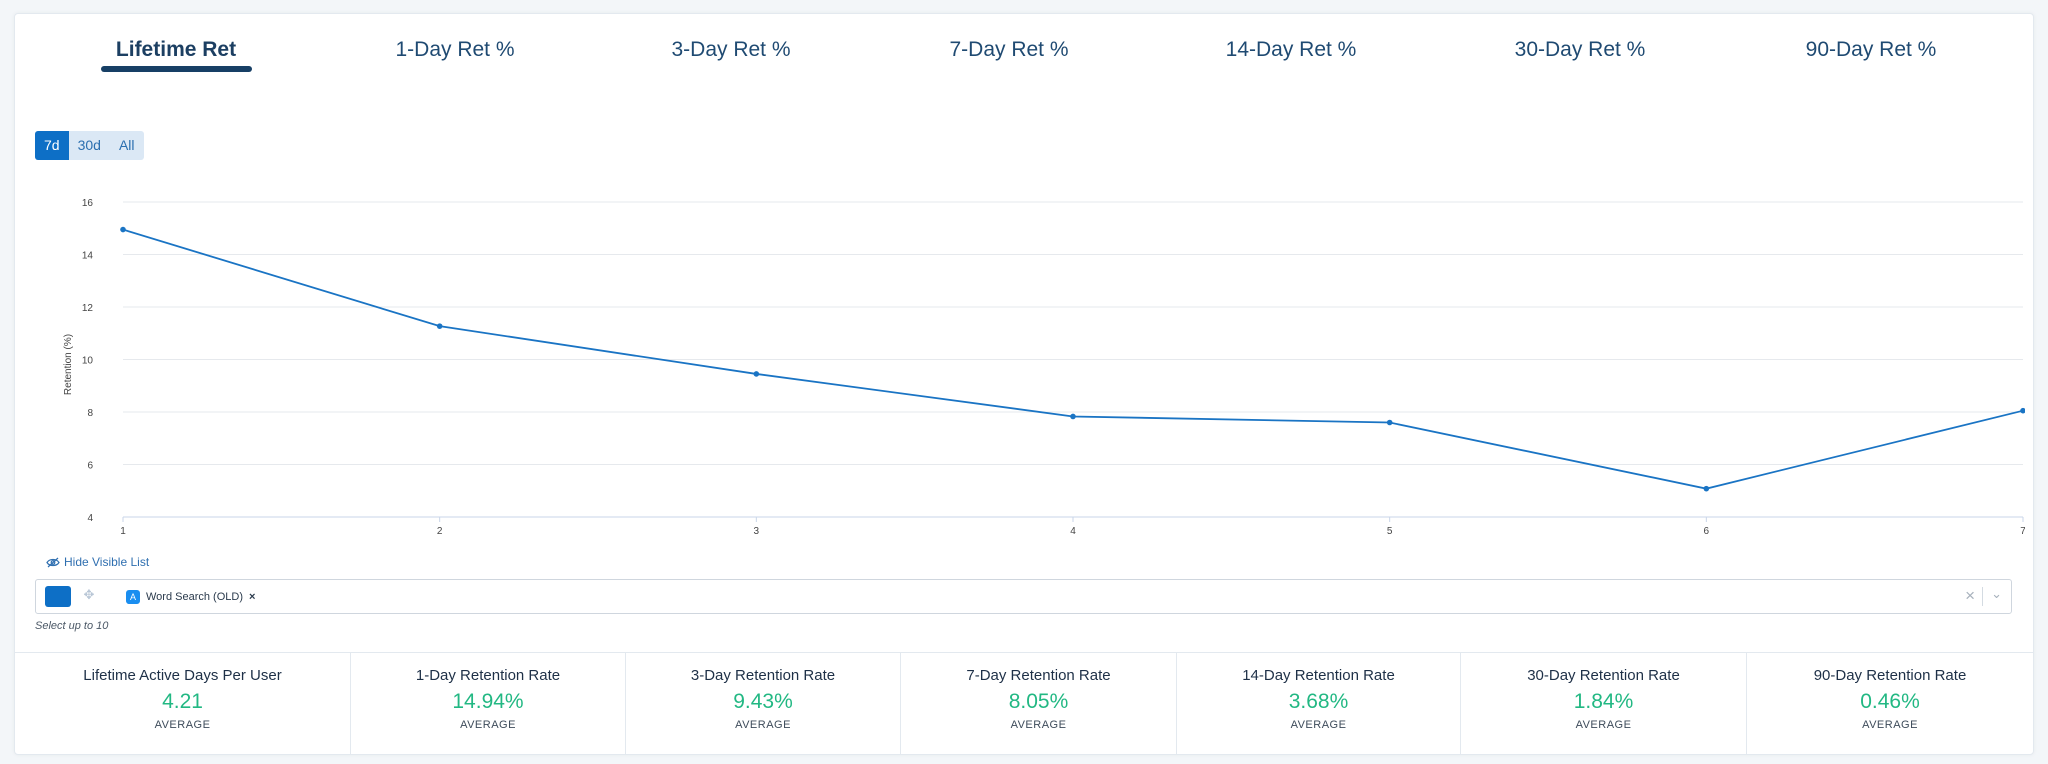  I want to click on stat-14-day-retention: 14-Day Retention Rate 3.68% AVERAGE, so click(1319, 703).